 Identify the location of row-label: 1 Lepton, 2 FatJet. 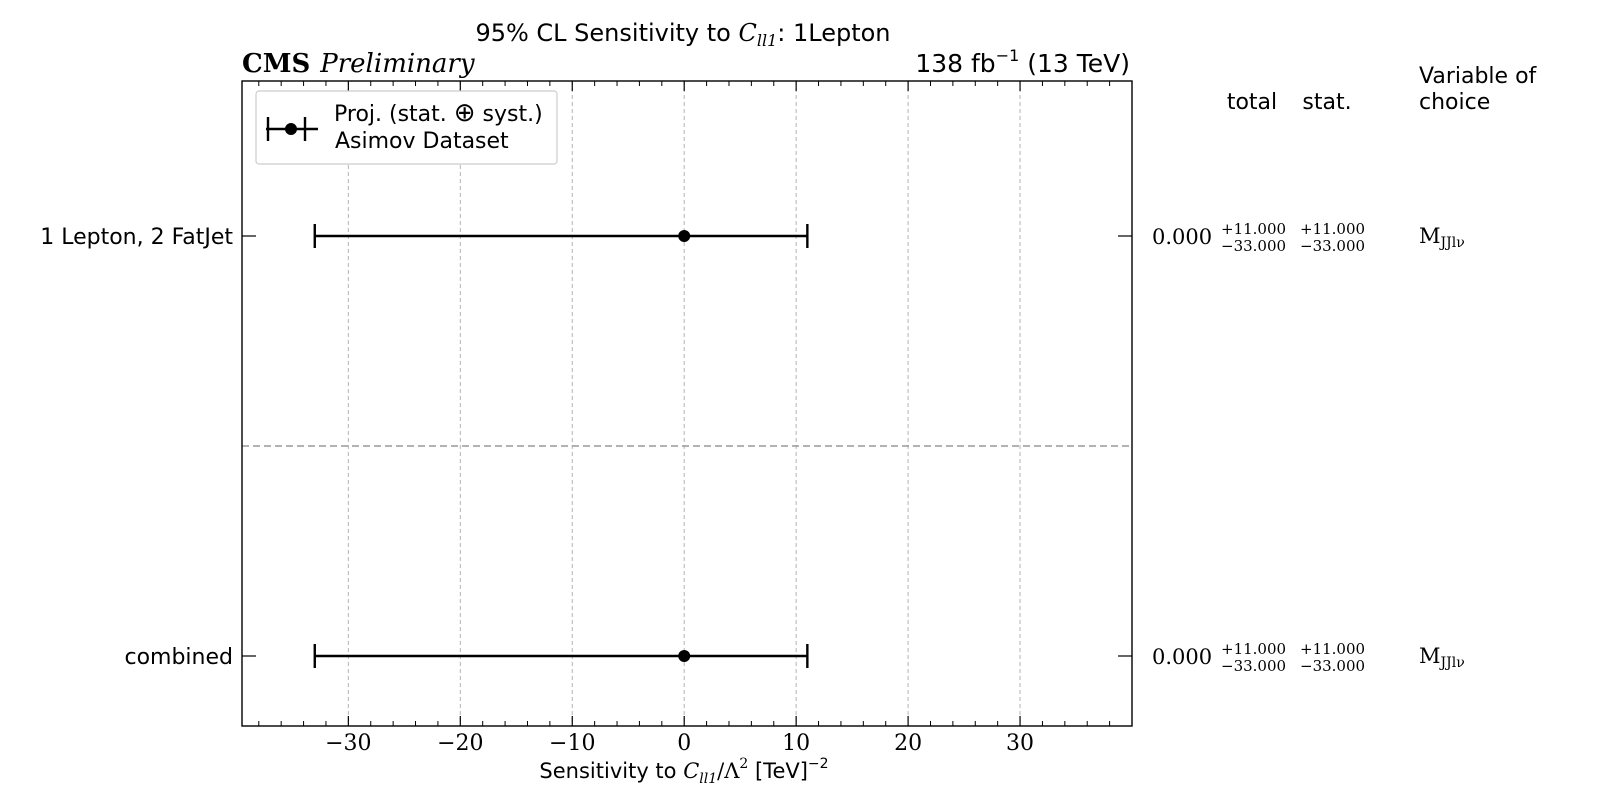
(136, 237).